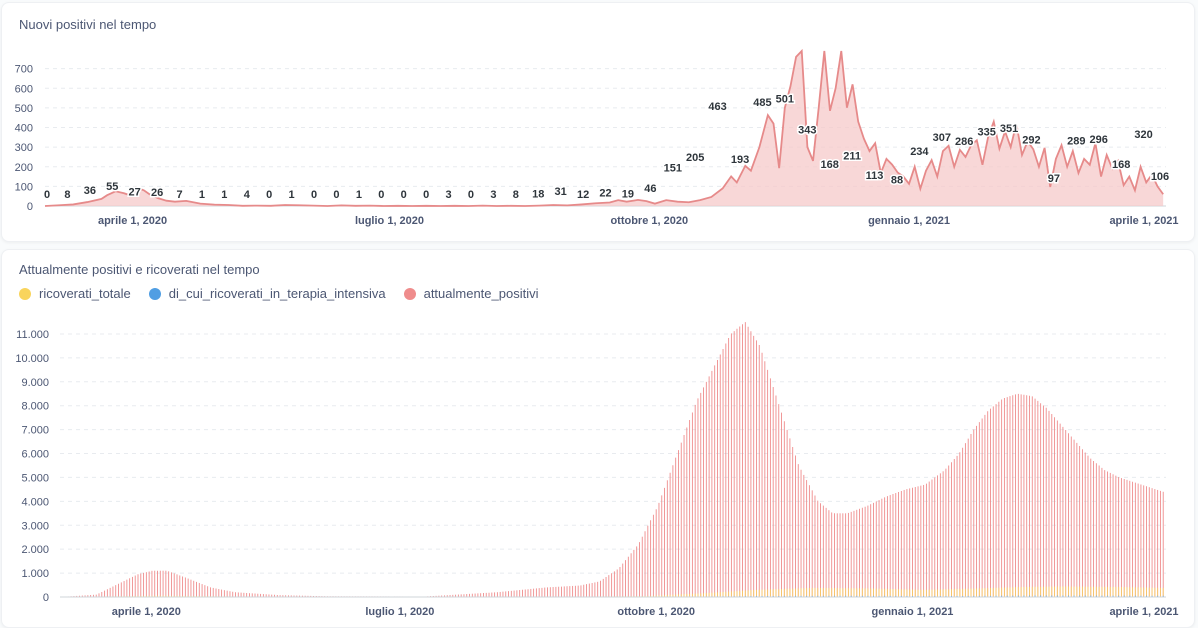  Describe the element at coordinates (481, 293) in the screenshot. I see `legend-label: attualmente_positivi` at that location.